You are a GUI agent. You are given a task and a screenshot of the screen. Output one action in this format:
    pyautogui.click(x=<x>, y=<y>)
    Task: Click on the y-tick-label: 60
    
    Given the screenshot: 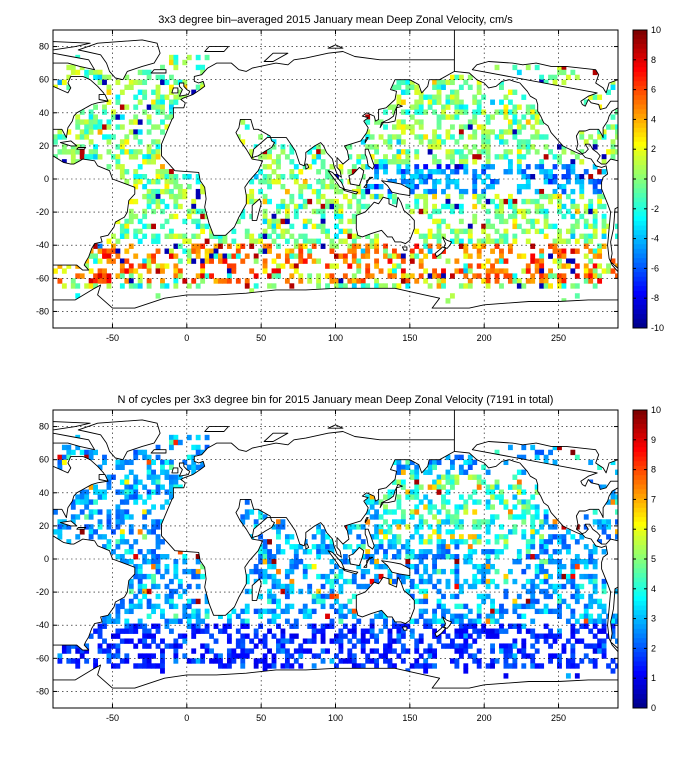 What is the action you would take?
    pyautogui.click(x=44, y=460)
    